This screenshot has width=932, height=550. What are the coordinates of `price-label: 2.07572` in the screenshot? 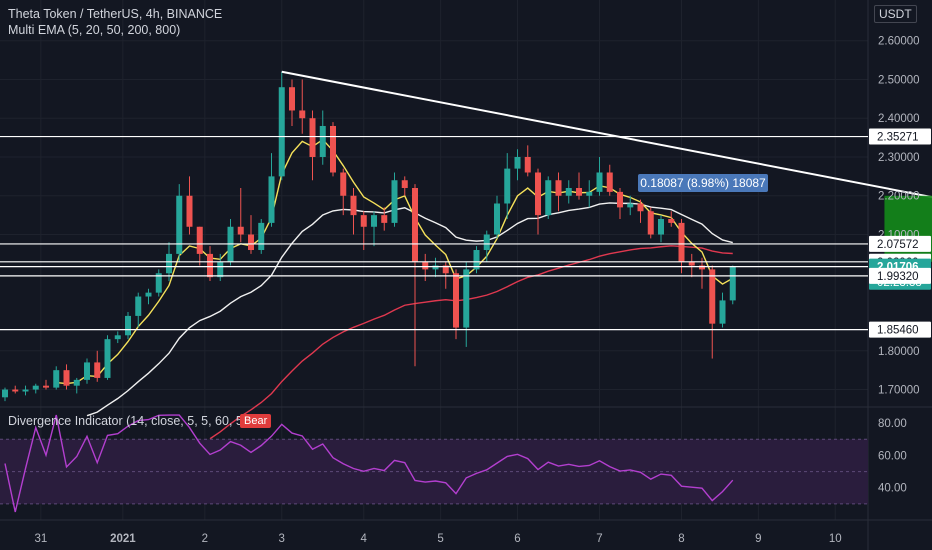 It's located at (898, 245).